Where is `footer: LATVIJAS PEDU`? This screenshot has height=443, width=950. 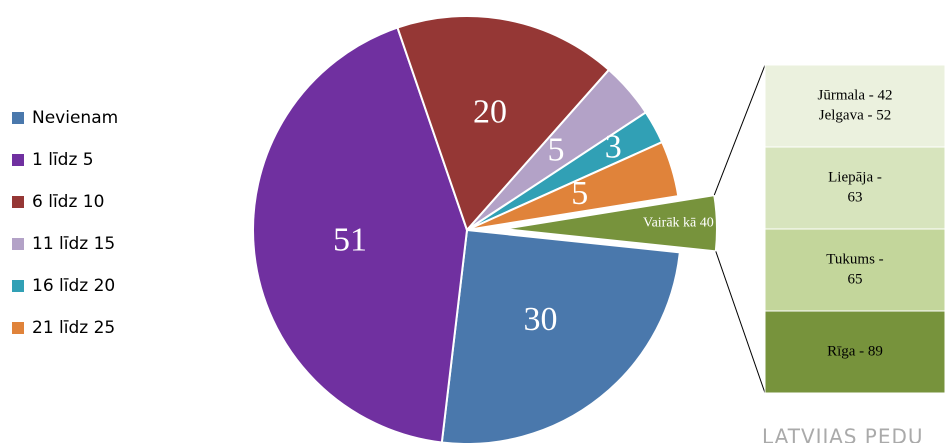 footer: LATVIJAS PEDU is located at coordinates (843, 434).